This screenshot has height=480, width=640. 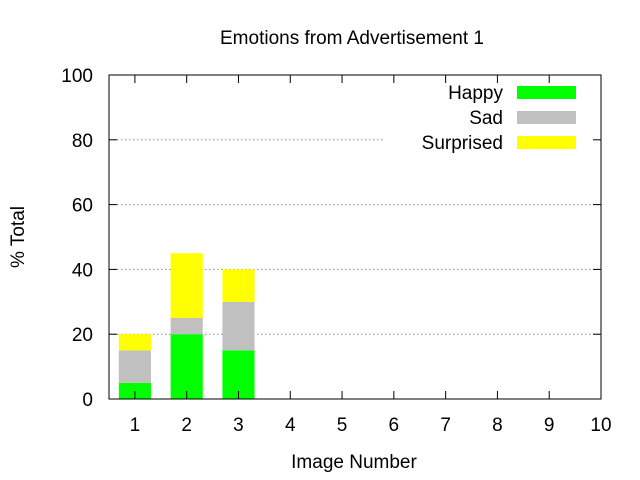 I want to click on y-tick-label: 80, so click(x=82, y=141).